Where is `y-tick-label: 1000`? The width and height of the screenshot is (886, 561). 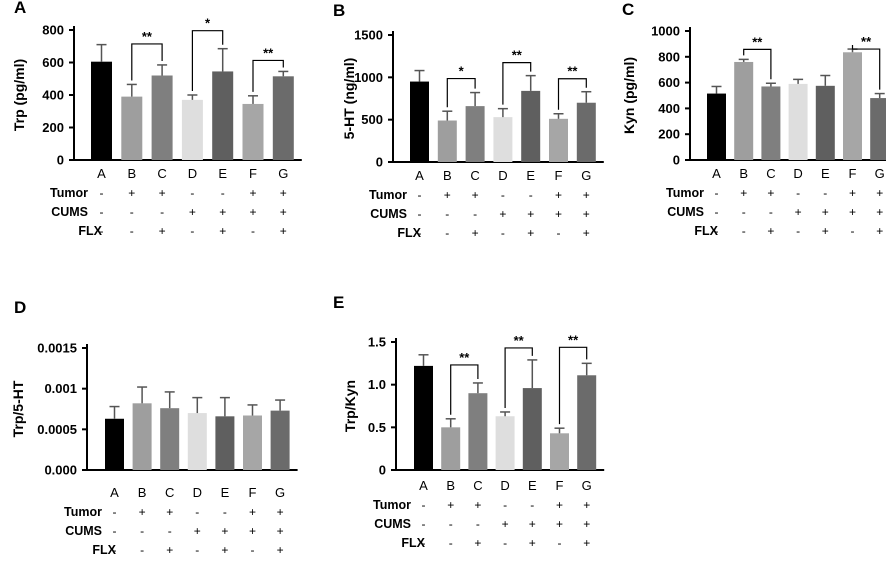
y-tick-label: 1000 is located at coordinates (368, 77).